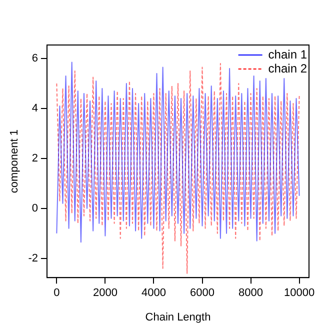 The image size is (332, 332). I want to click on x-tick-label: 0, so click(57, 293).